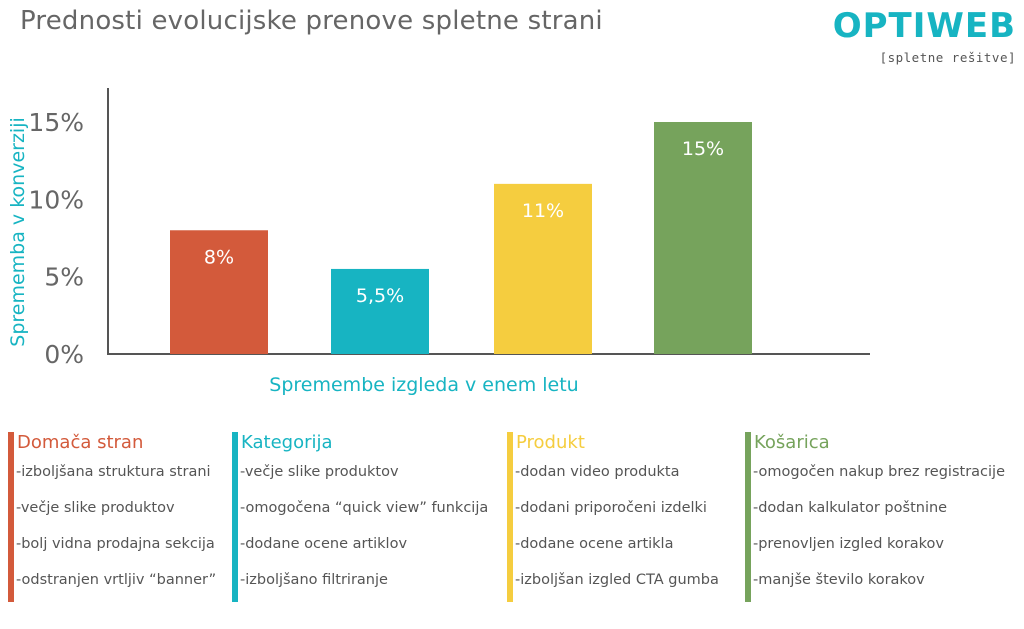 This screenshot has height=629, width=1024. Describe the element at coordinates (703, 149) in the screenshot. I see `data-label: 15%` at that location.